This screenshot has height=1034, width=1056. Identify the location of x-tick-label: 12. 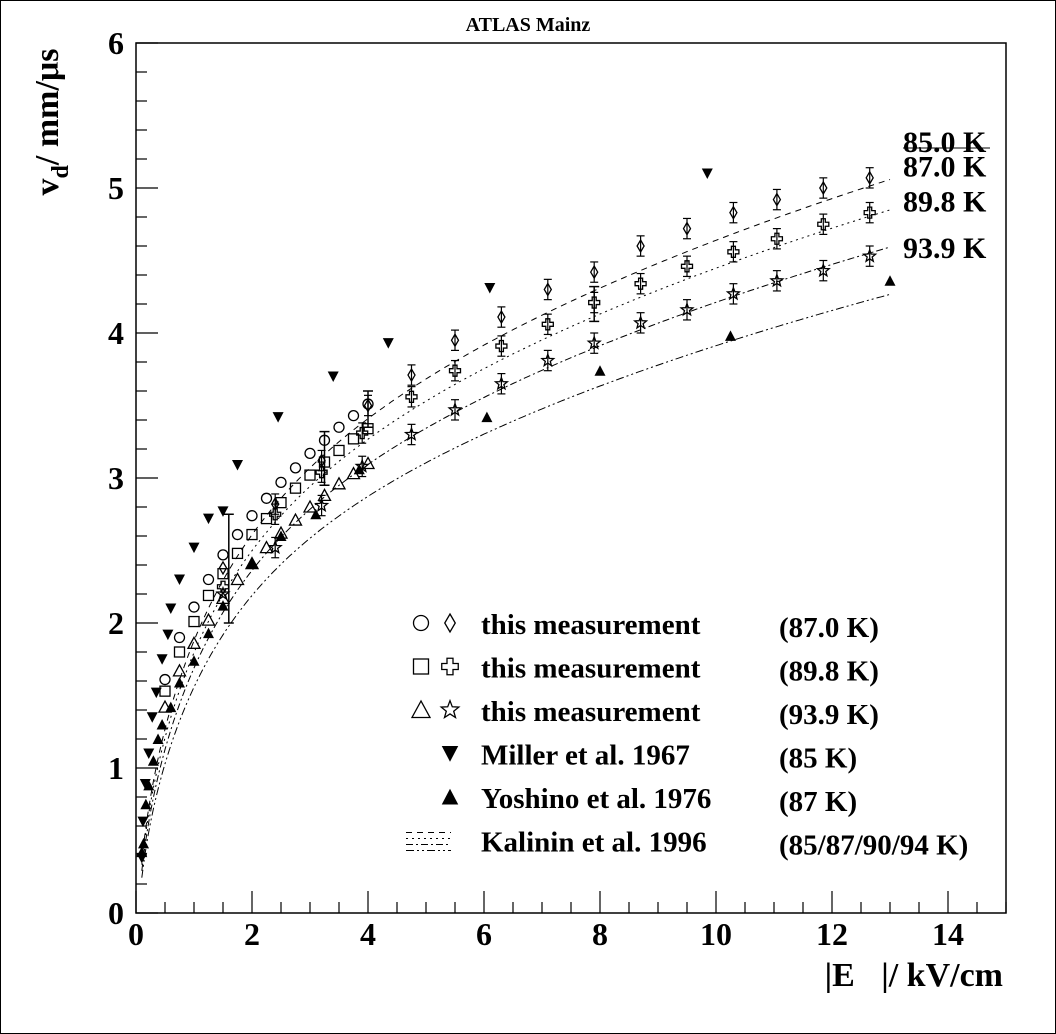
(832, 934).